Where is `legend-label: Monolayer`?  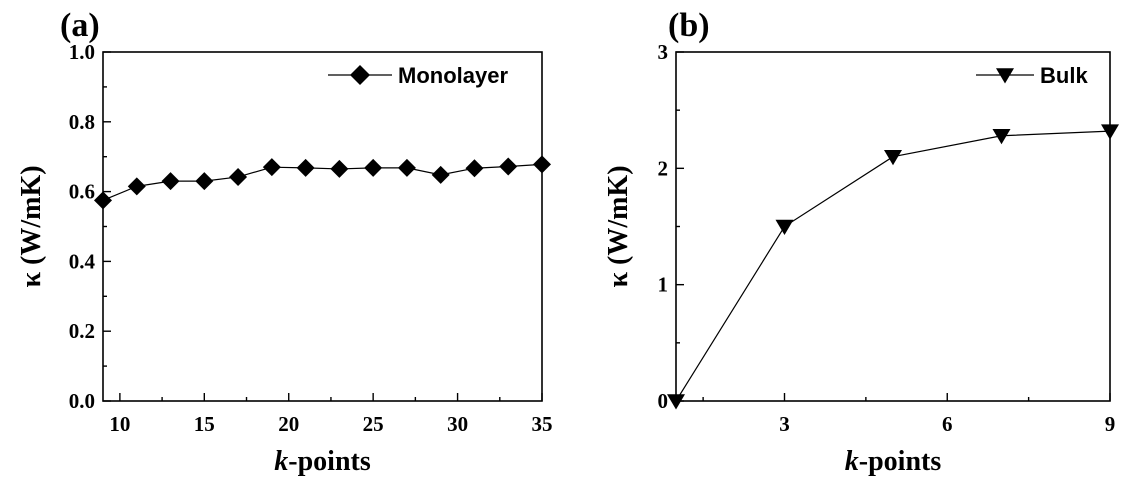 legend-label: Monolayer is located at coordinates (453, 75).